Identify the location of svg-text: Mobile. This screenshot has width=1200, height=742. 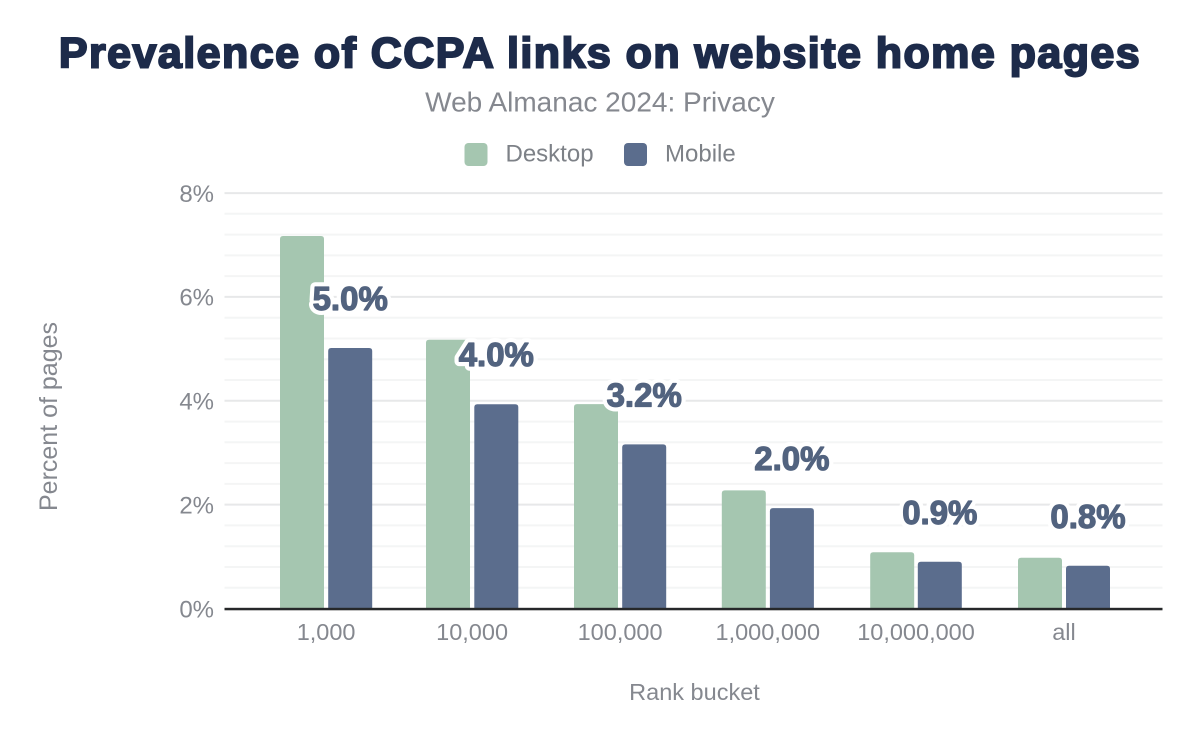
(700, 154).